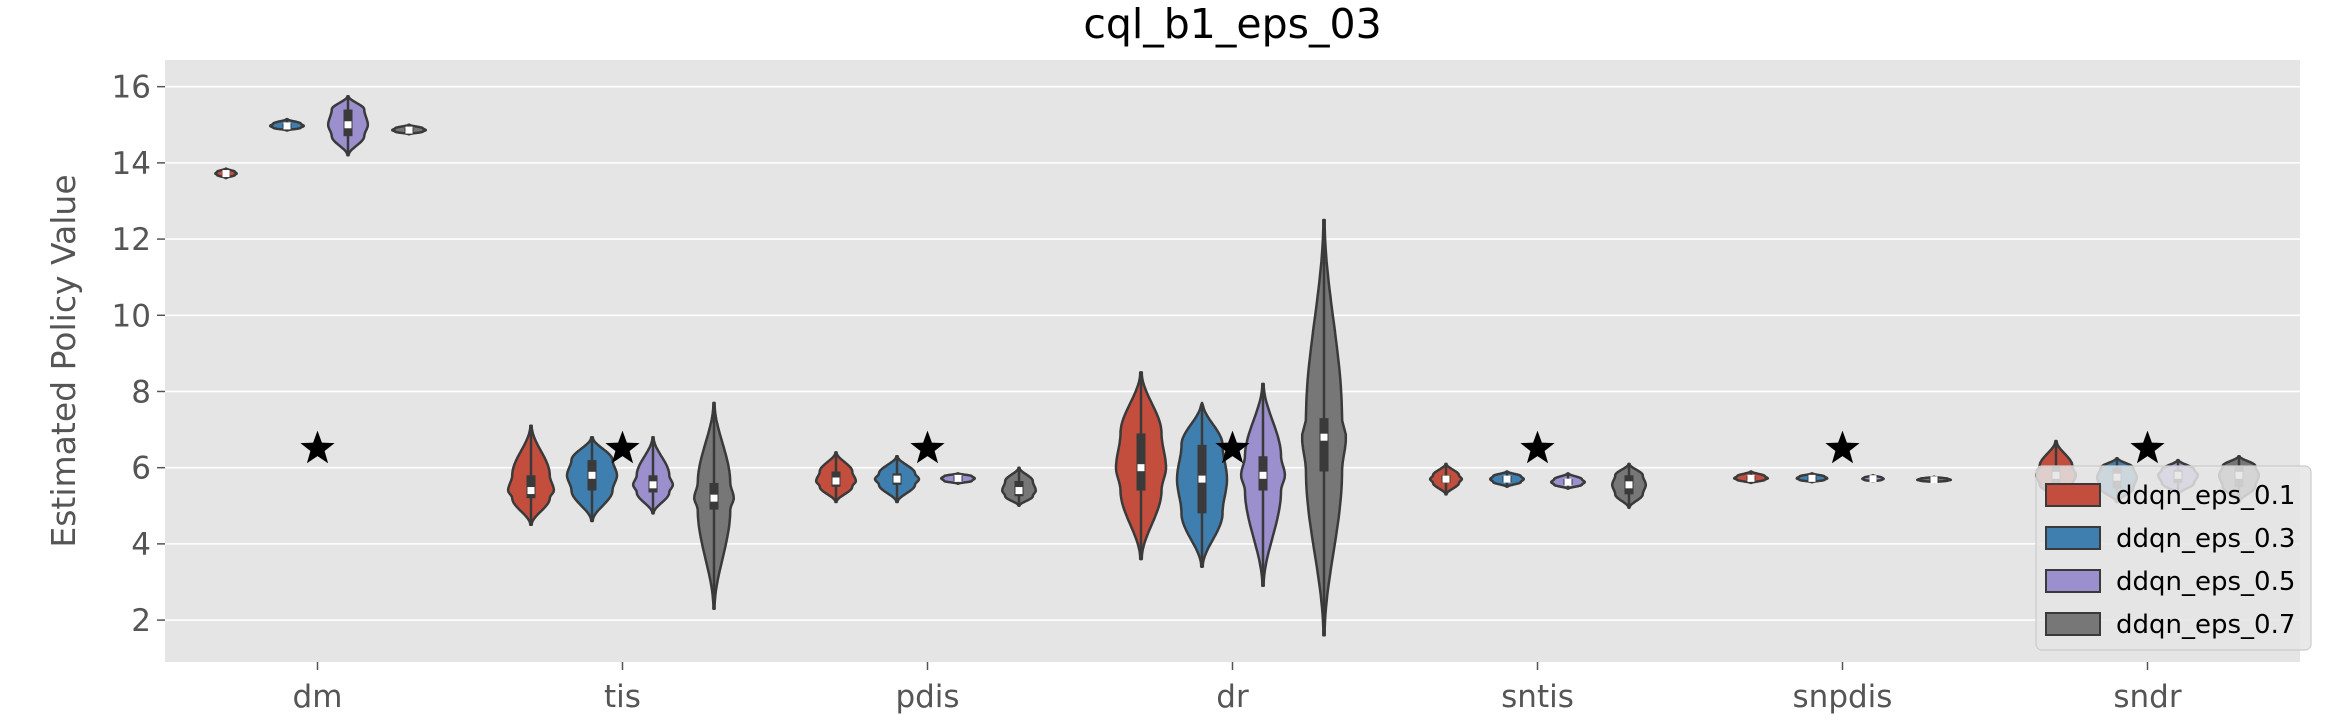  Describe the element at coordinates (2147, 697) in the screenshot. I see `x-tick-label: sndr` at that location.